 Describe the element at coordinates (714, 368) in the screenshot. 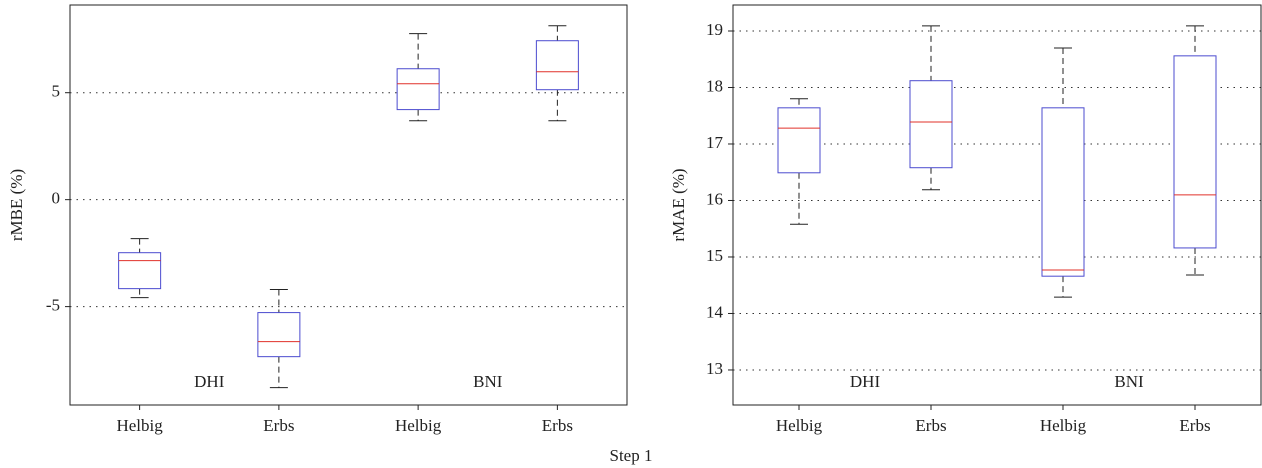

I see `y-tick-label: 13` at that location.